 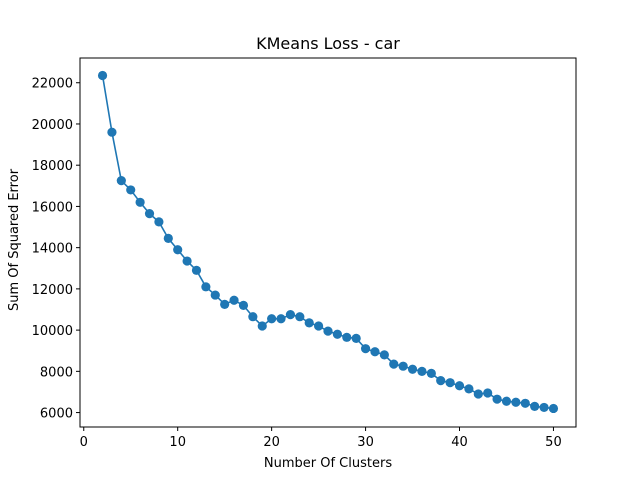 What do you see at coordinates (177, 442) in the screenshot?
I see `x-tick-label: 10` at bounding box center [177, 442].